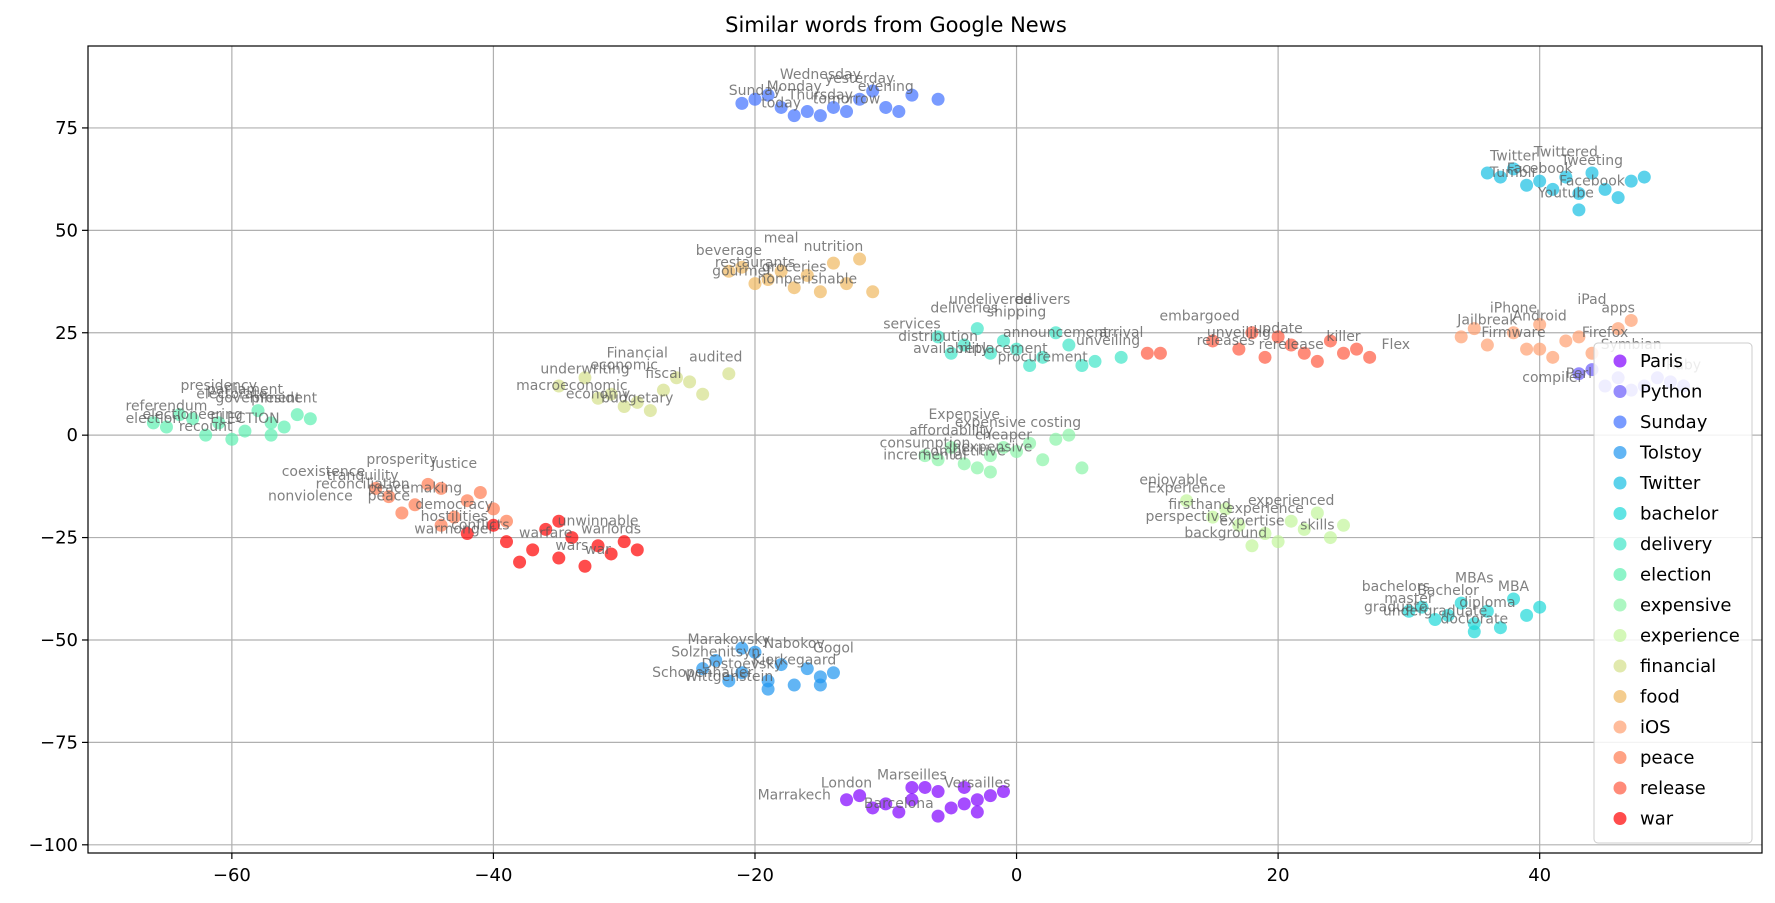 The height and width of the screenshot is (903, 1775). I want to click on word-label: referendum, so click(167, 407).